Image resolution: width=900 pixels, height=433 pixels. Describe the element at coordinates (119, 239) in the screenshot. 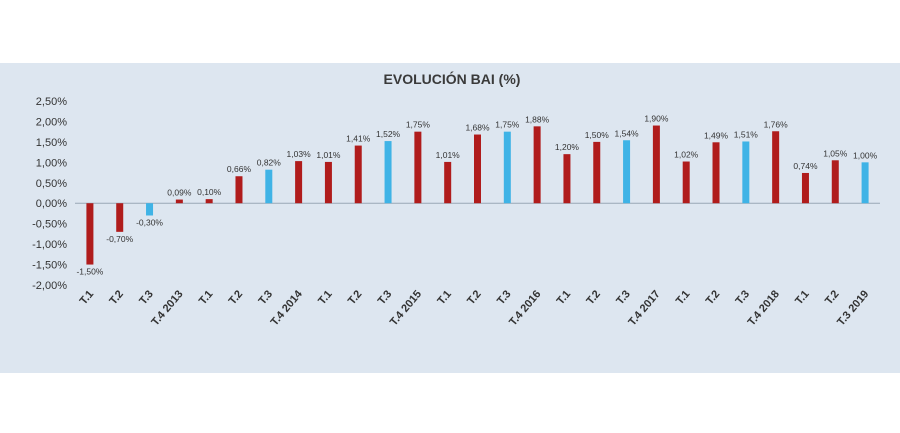

I see `data-label: -0,70%` at that location.